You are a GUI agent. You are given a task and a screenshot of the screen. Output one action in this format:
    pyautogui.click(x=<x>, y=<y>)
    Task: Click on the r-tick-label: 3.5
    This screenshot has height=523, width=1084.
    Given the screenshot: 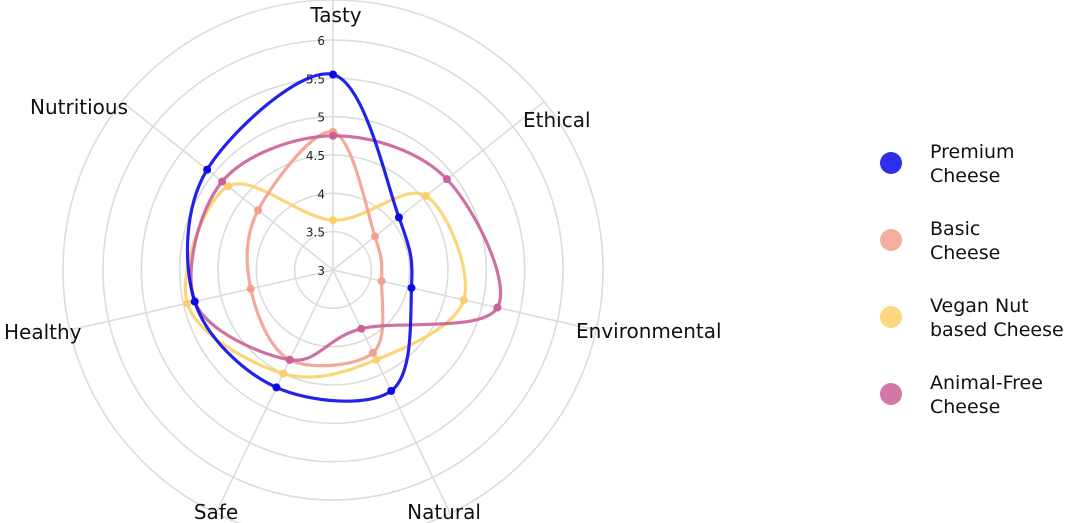 What is the action you would take?
    pyautogui.click(x=315, y=233)
    